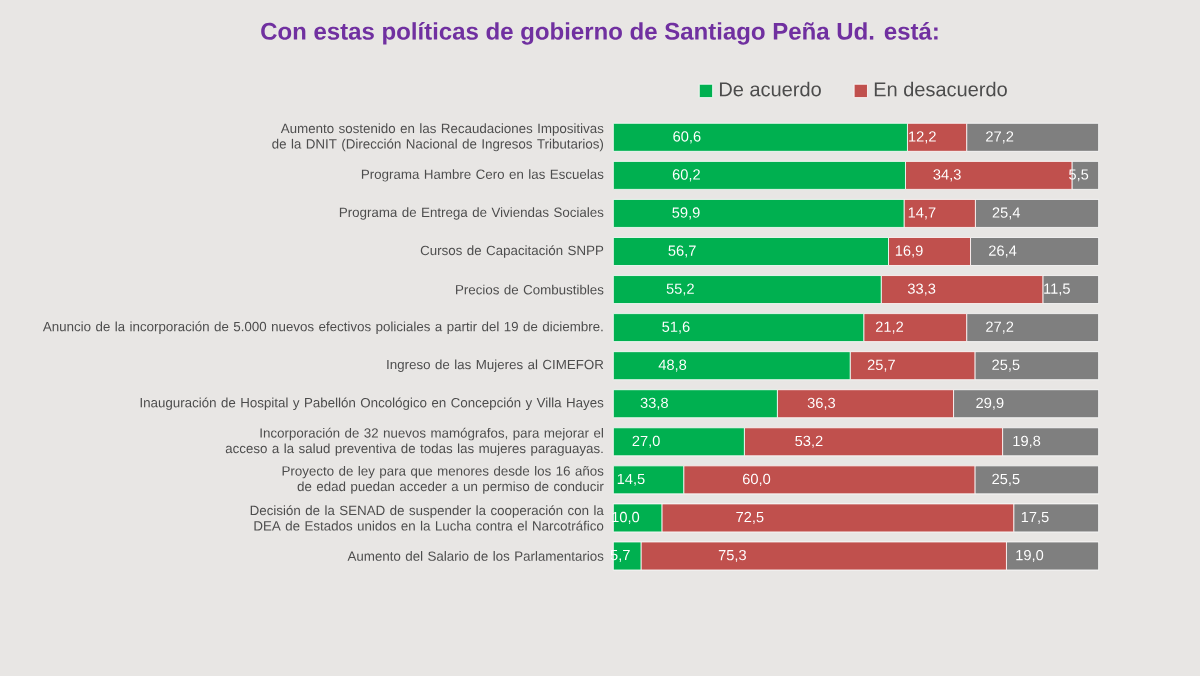 The image size is (1200, 676). Describe the element at coordinates (940, 89) in the screenshot. I see `legend-label: En desacuerdo` at that location.